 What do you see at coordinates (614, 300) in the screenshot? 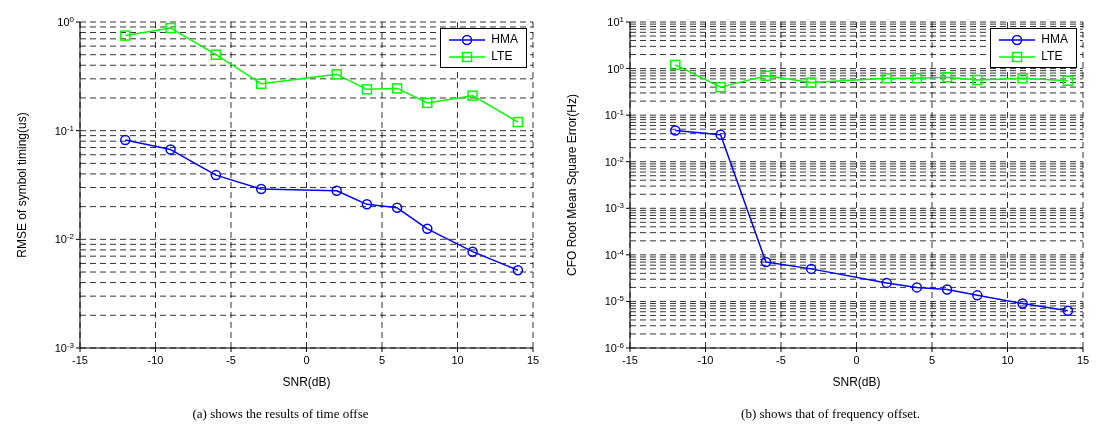
I see `y-tick-label: 10$^{-5}$` at bounding box center [614, 300].